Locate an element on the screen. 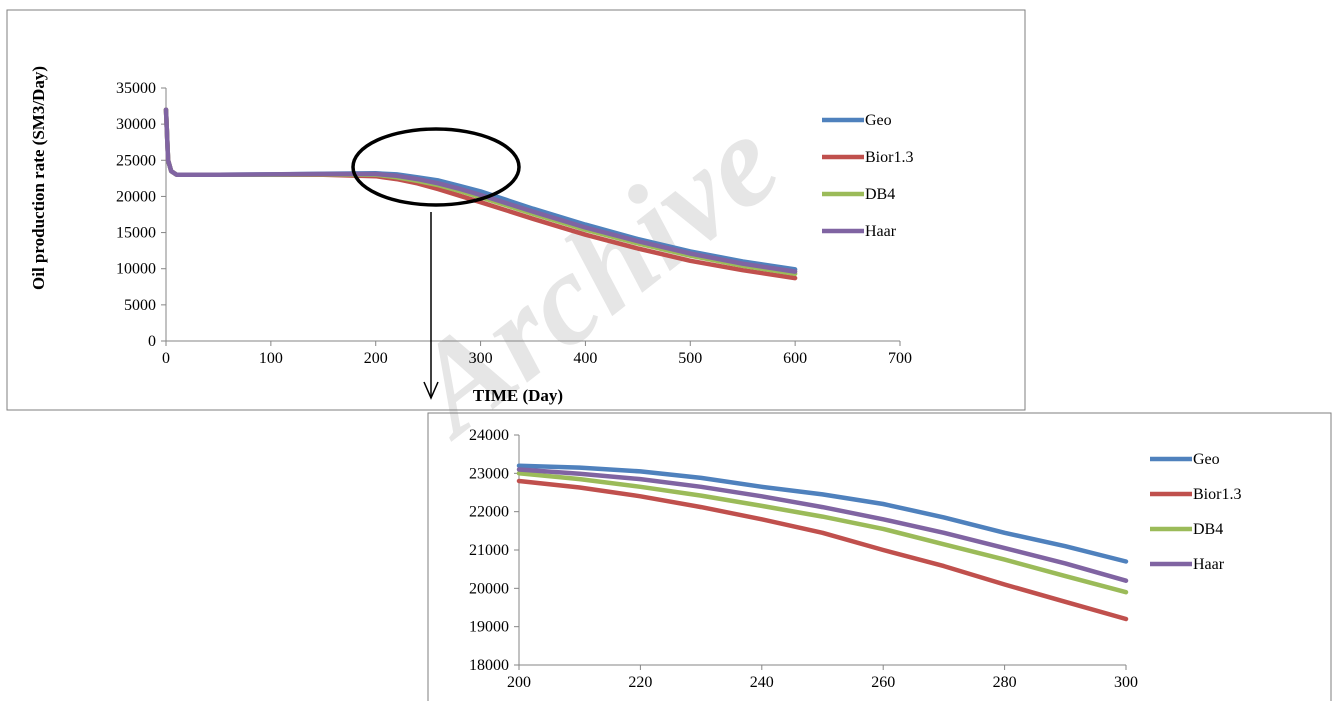 The image size is (1332, 701). main-x-tick-label: 0 is located at coordinates (166, 358).